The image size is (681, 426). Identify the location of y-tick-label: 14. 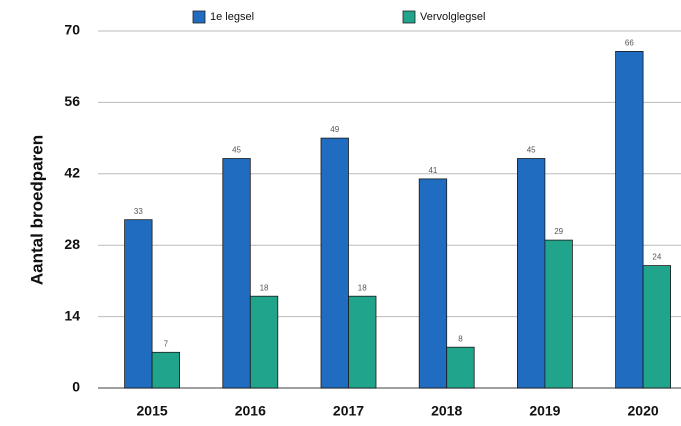
(72, 315).